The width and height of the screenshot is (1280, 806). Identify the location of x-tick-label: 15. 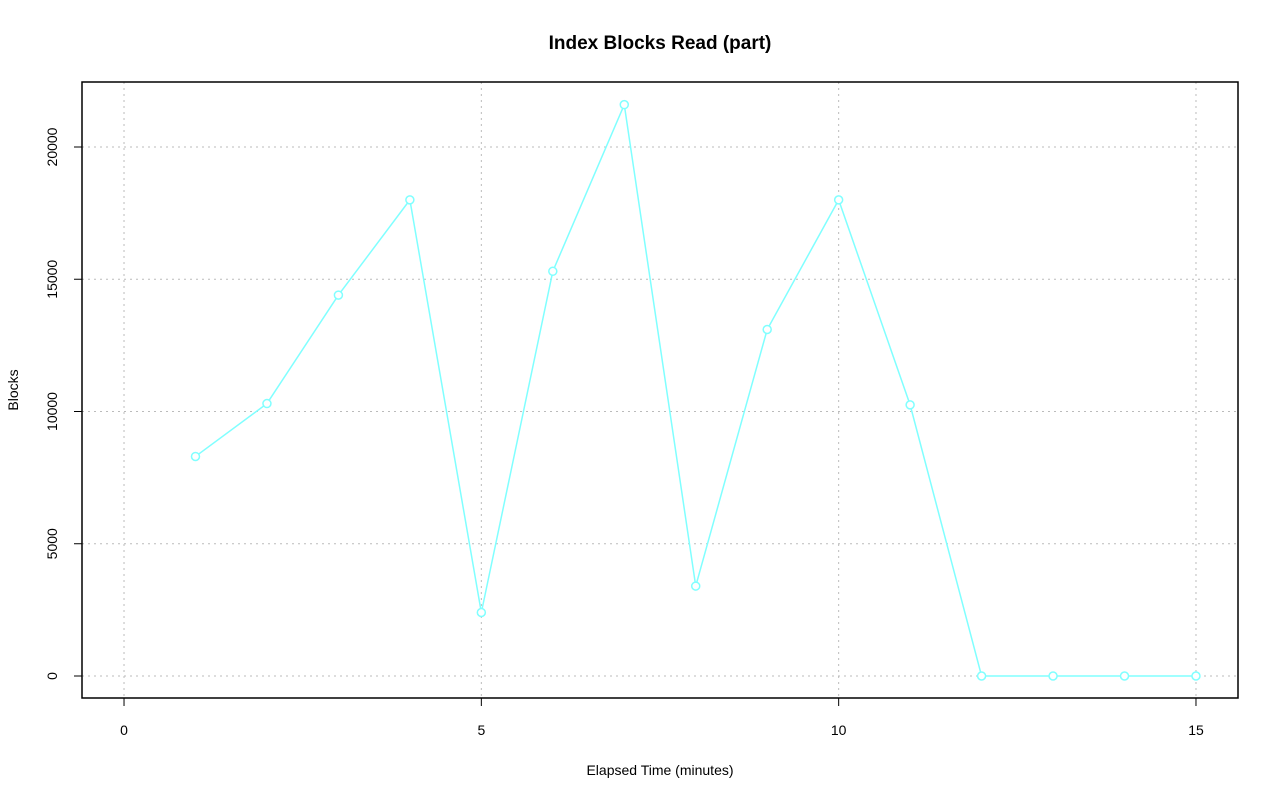
(1196, 730).